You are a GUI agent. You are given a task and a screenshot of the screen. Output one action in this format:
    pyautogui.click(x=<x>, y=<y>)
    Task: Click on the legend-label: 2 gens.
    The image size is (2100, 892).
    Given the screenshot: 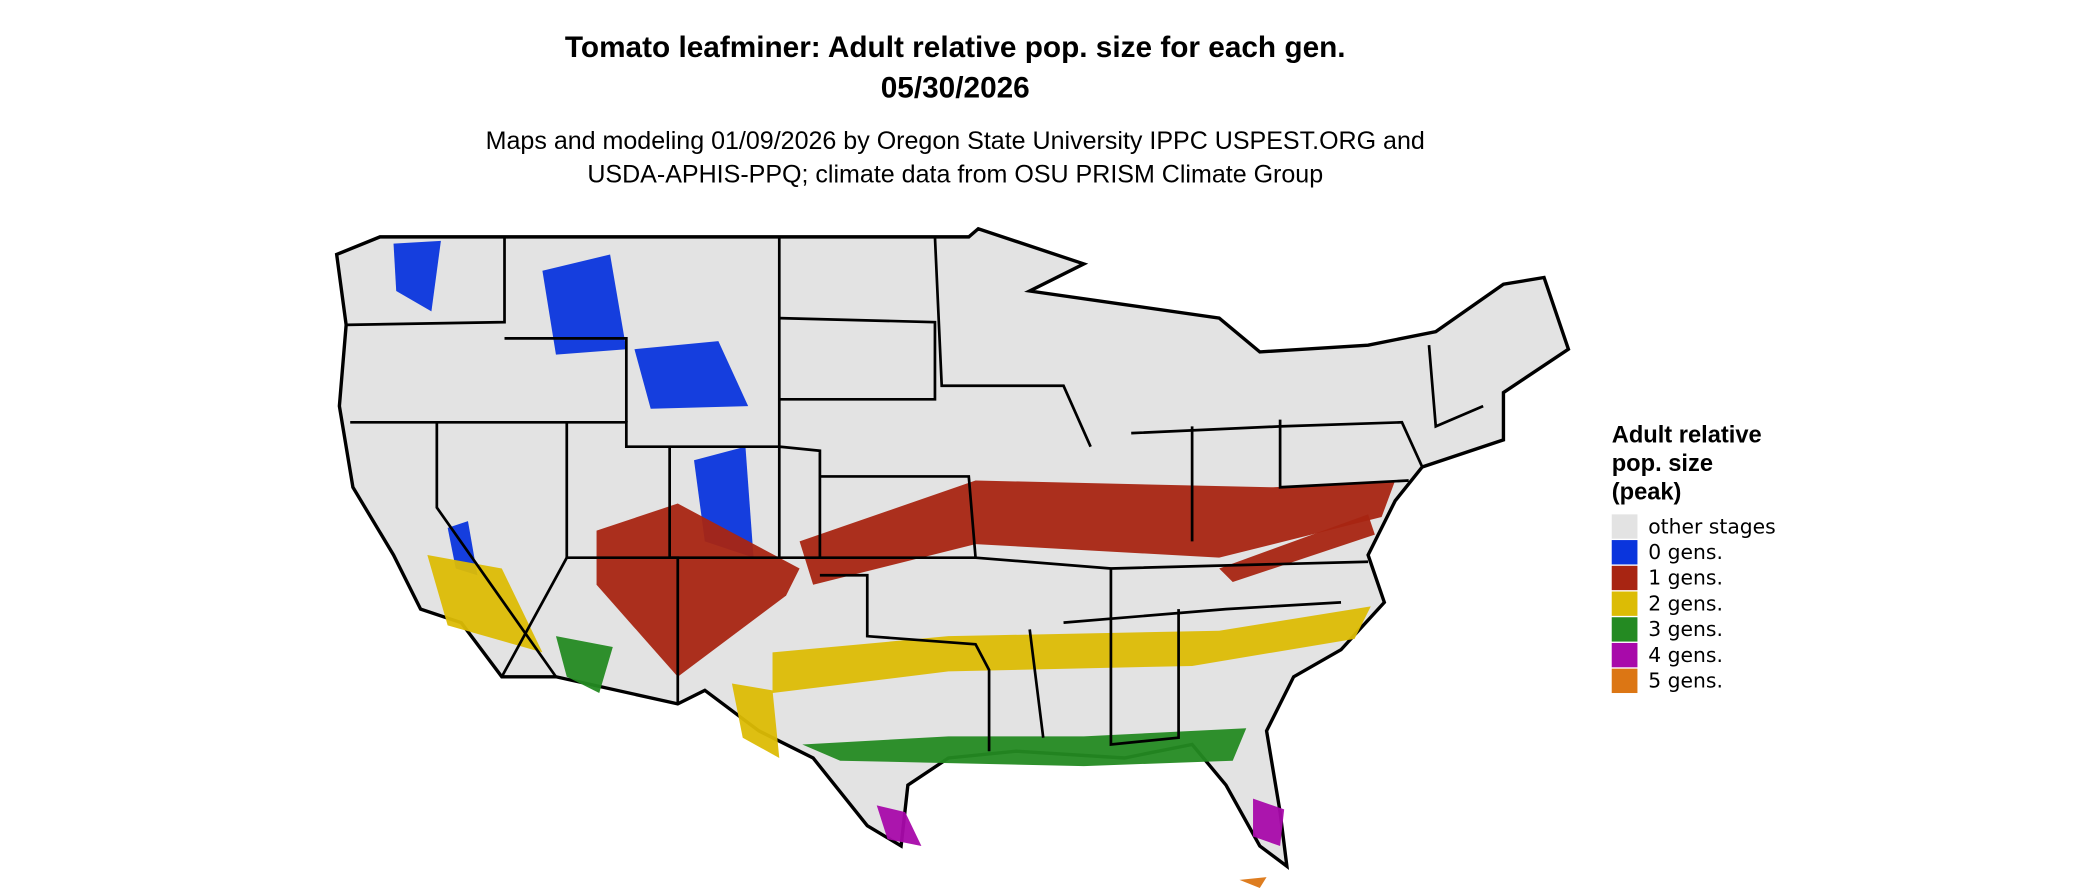 What is the action you would take?
    pyautogui.click(x=1685, y=603)
    